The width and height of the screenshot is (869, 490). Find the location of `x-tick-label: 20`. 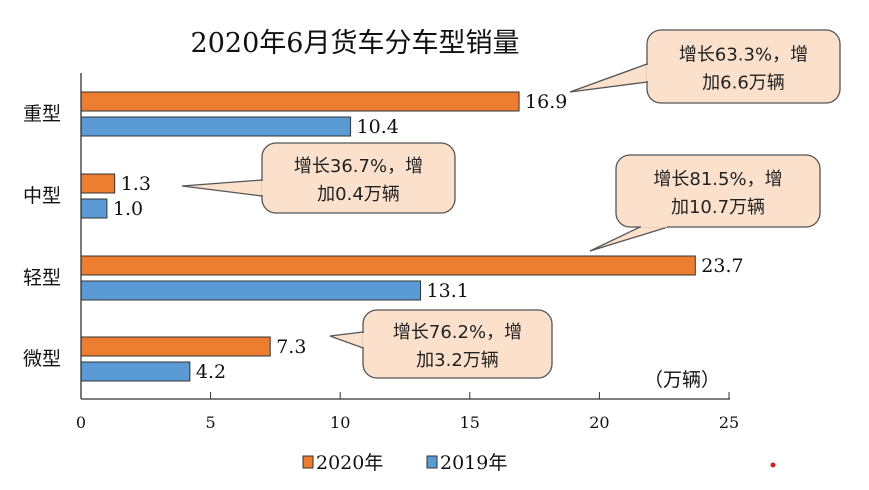

x-tick-label: 20 is located at coordinates (599, 422).